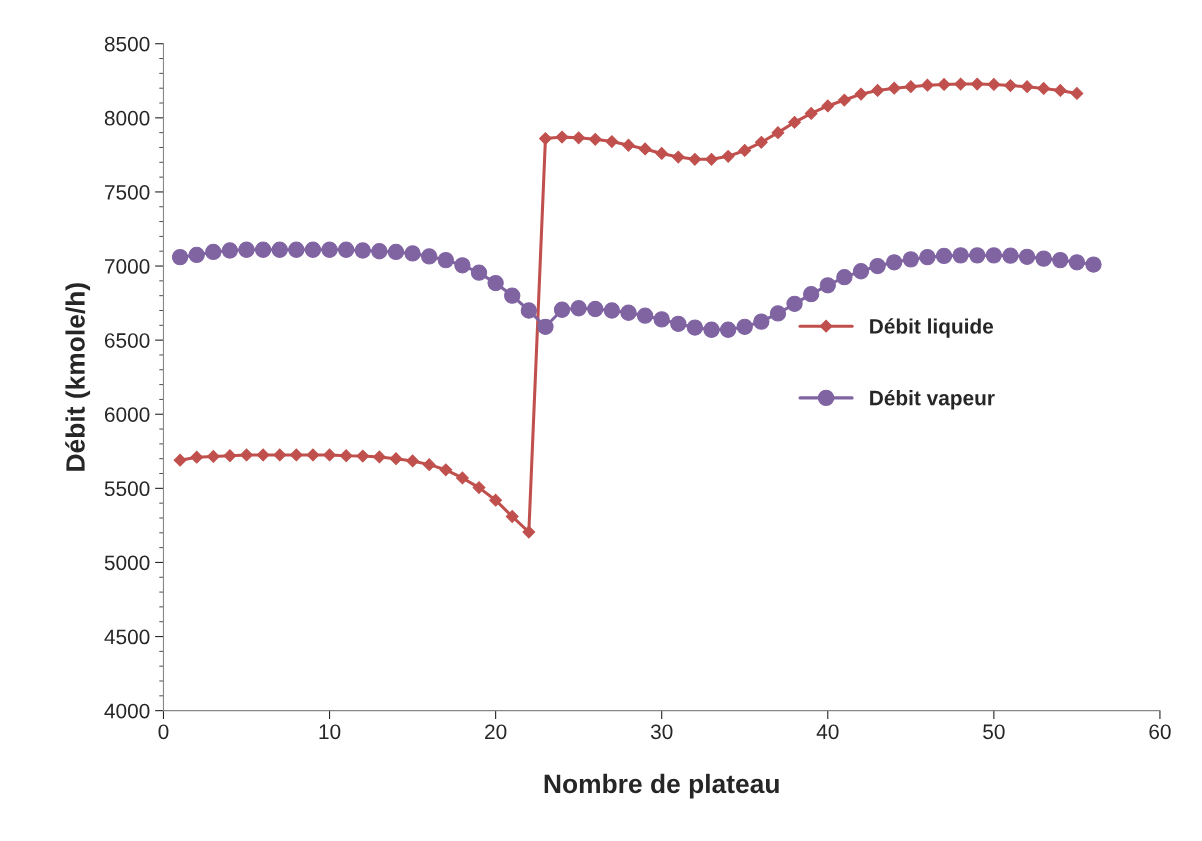 The image size is (1202, 841). What do you see at coordinates (127, 118) in the screenshot?
I see `y-tick-label: 8000` at bounding box center [127, 118].